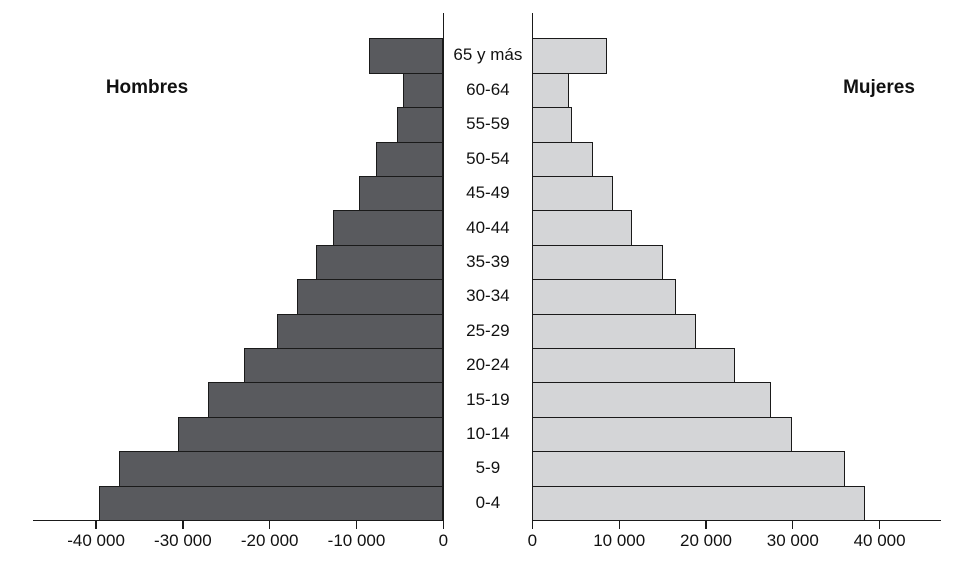 The width and height of the screenshot is (976, 566). I want to click on x-tick-label-right-3: 30 000, so click(792, 540).